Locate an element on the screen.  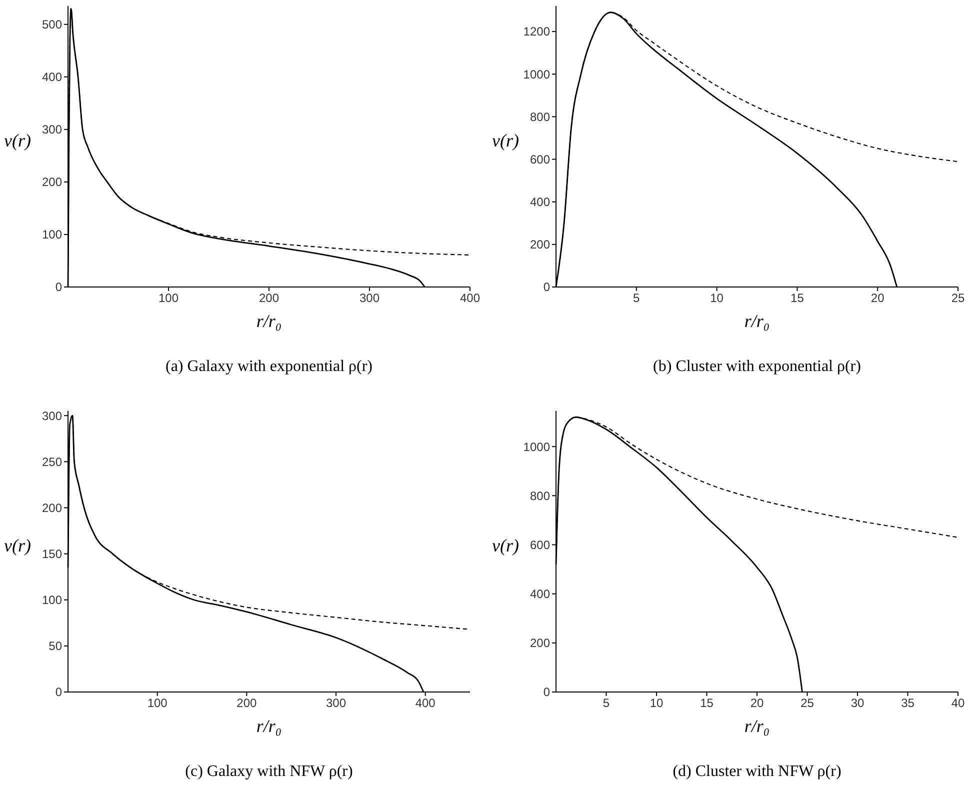
y-tick-label: 500 is located at coordinates (52, 25).